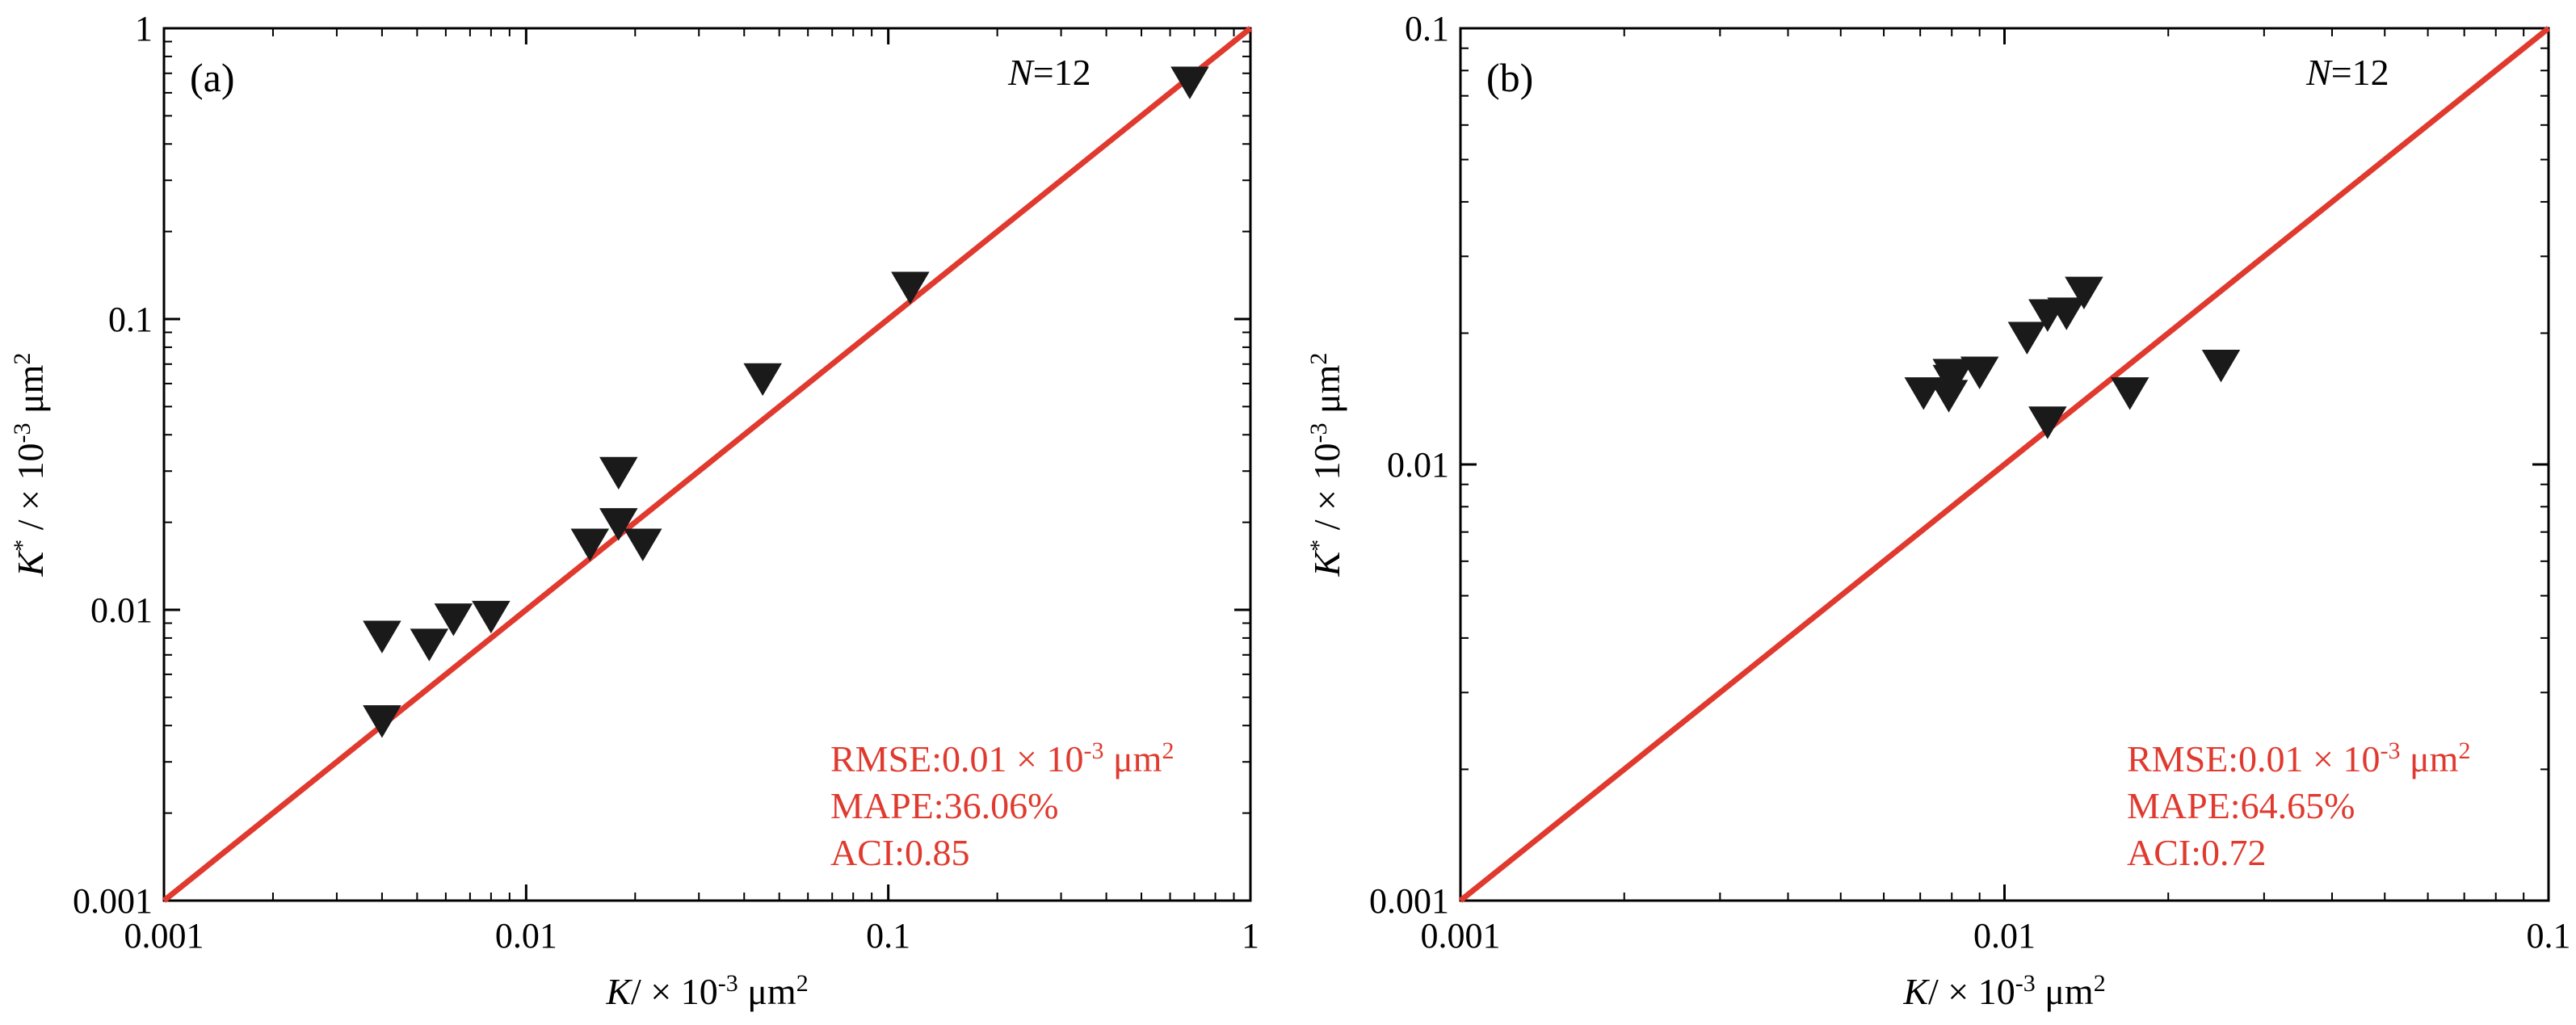  I want to click on stat-line: ACI:0.72, so click(2197, 852).